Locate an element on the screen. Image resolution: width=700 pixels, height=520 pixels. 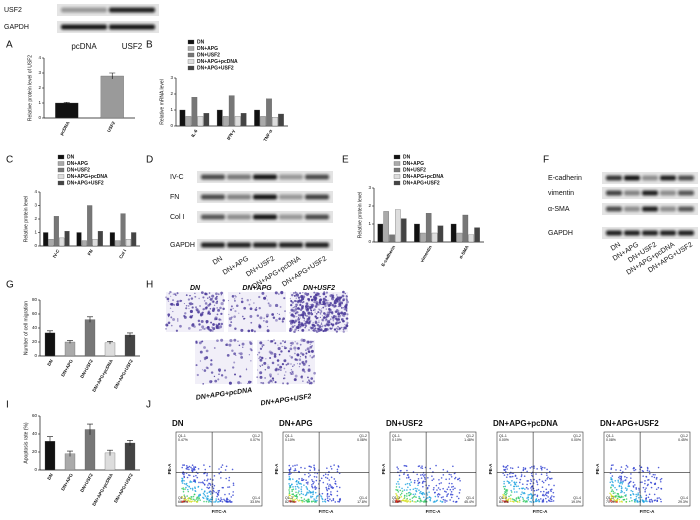
image-label: DN+APG+USF2 is located at coordinates (286, 400).